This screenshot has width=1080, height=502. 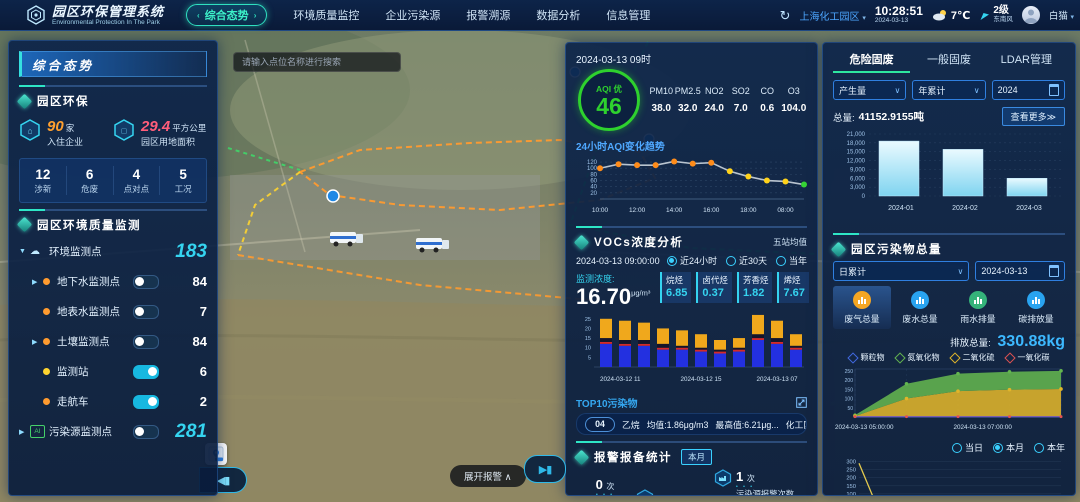 I want to click on tree-item-环境监测点: ▼ ☁ 环境监测点 183, so click(x=113, y=252).